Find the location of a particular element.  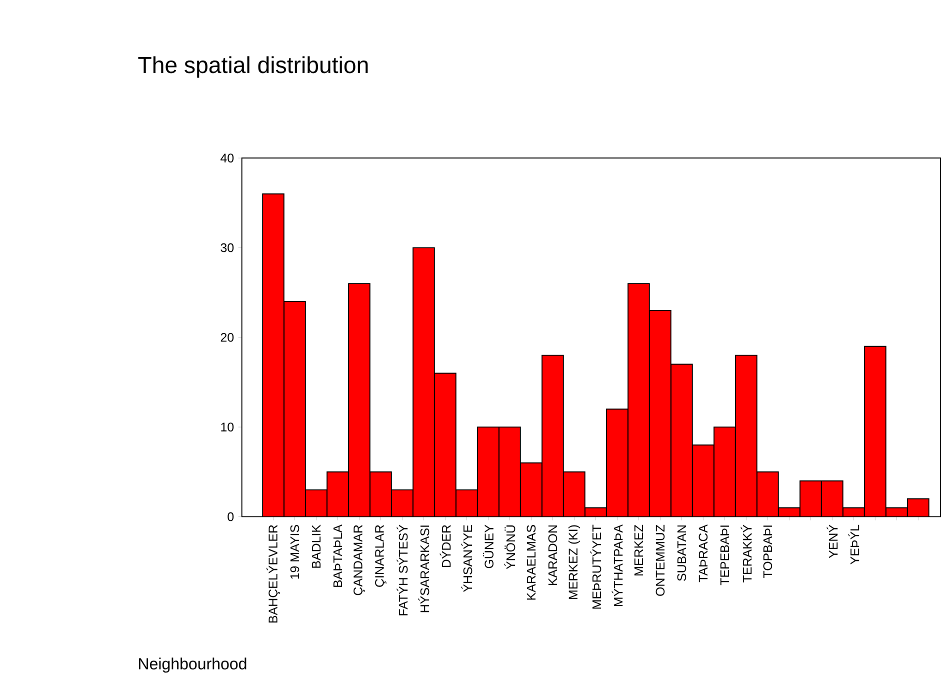

x-tick-label: TAÞRACA is located at coordinates (703, 553).